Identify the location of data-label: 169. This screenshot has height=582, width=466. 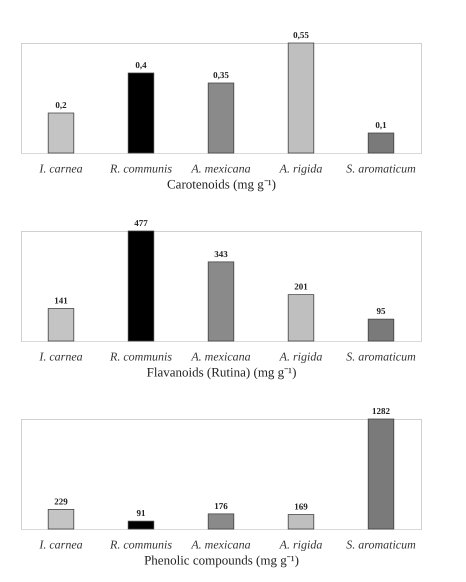
(301, 507).